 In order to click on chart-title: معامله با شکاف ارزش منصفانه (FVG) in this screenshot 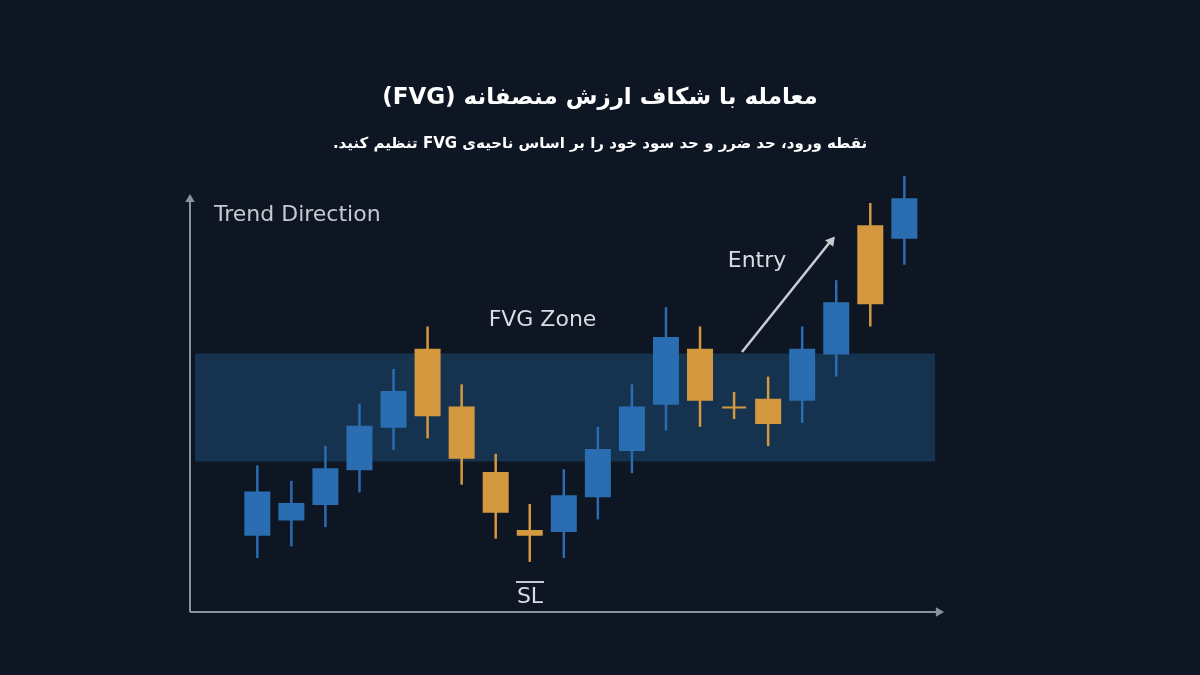, I will do `click(600, 96)`.